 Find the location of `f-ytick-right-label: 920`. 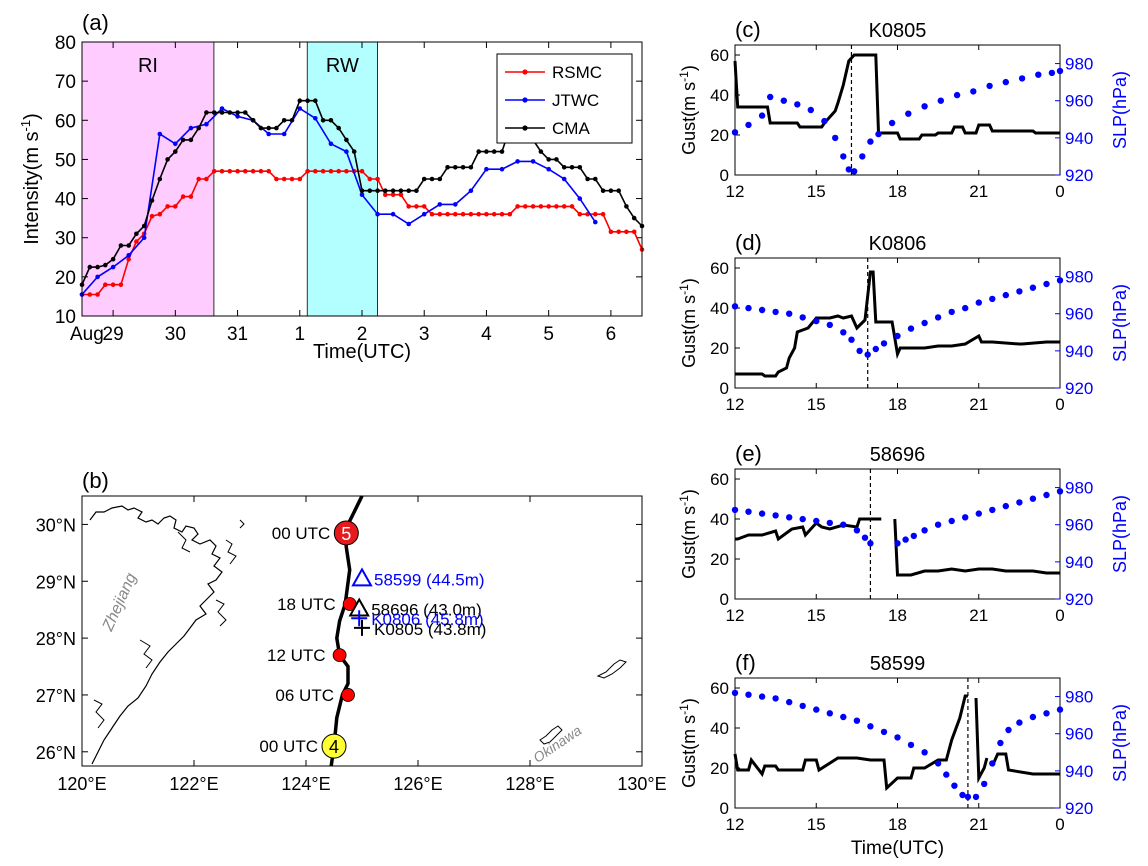

f-ytick-right-label: 920 is located at coordinates (1079, 808).